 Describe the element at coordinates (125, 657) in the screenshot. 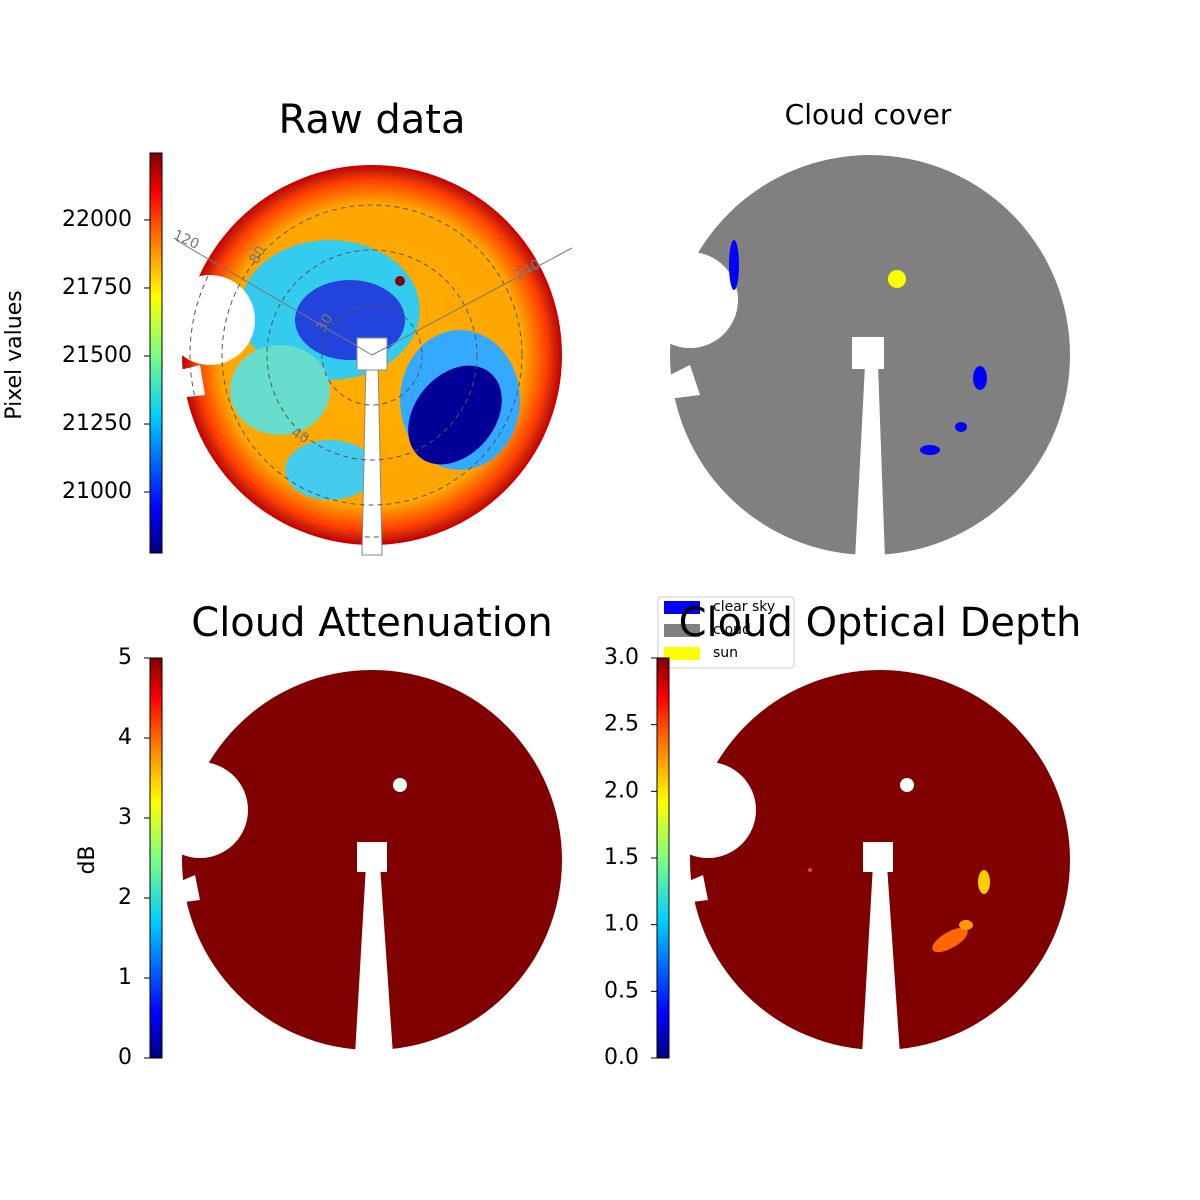

I see `colorbar-tick-label: 5` at that location.